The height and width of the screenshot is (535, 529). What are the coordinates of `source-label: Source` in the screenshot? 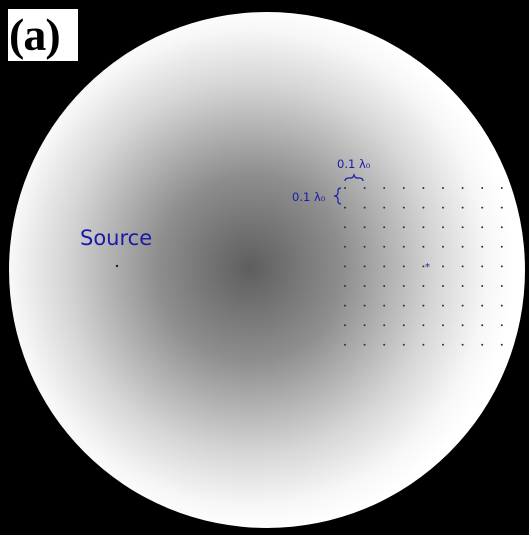 It's located at (116, 238).